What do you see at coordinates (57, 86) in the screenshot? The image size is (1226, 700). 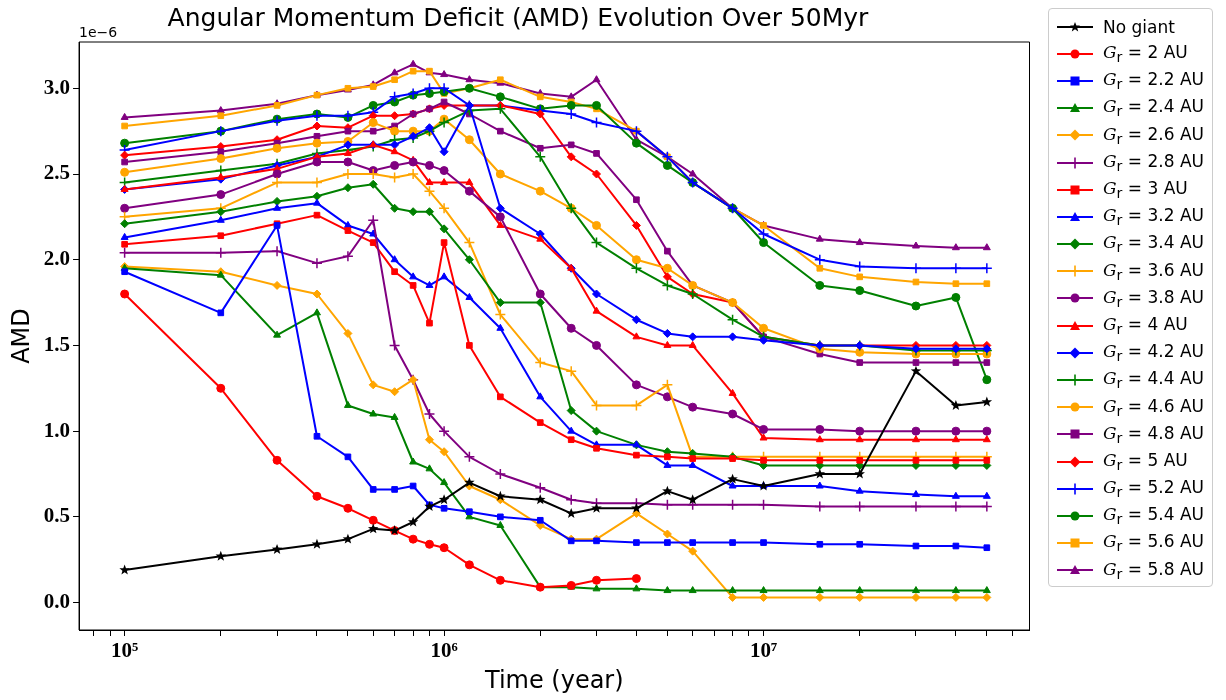 I see `y-tick-label: 3.0` at bounding box center [57, 86].